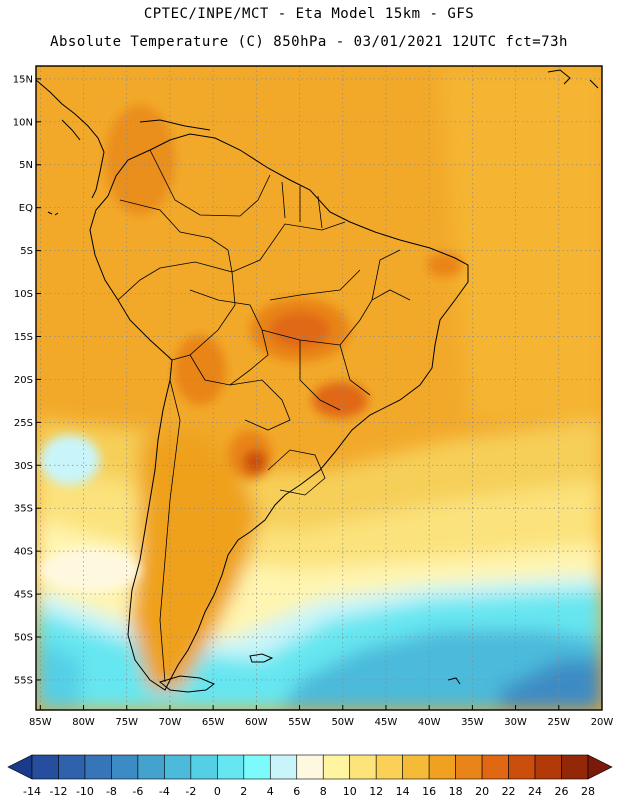 The height and width of the screenshot is (800, 618). I want to click on chart-title: CPTEC/INPE/MCT - Eta Model 15km - GFS, so click(309, 14).